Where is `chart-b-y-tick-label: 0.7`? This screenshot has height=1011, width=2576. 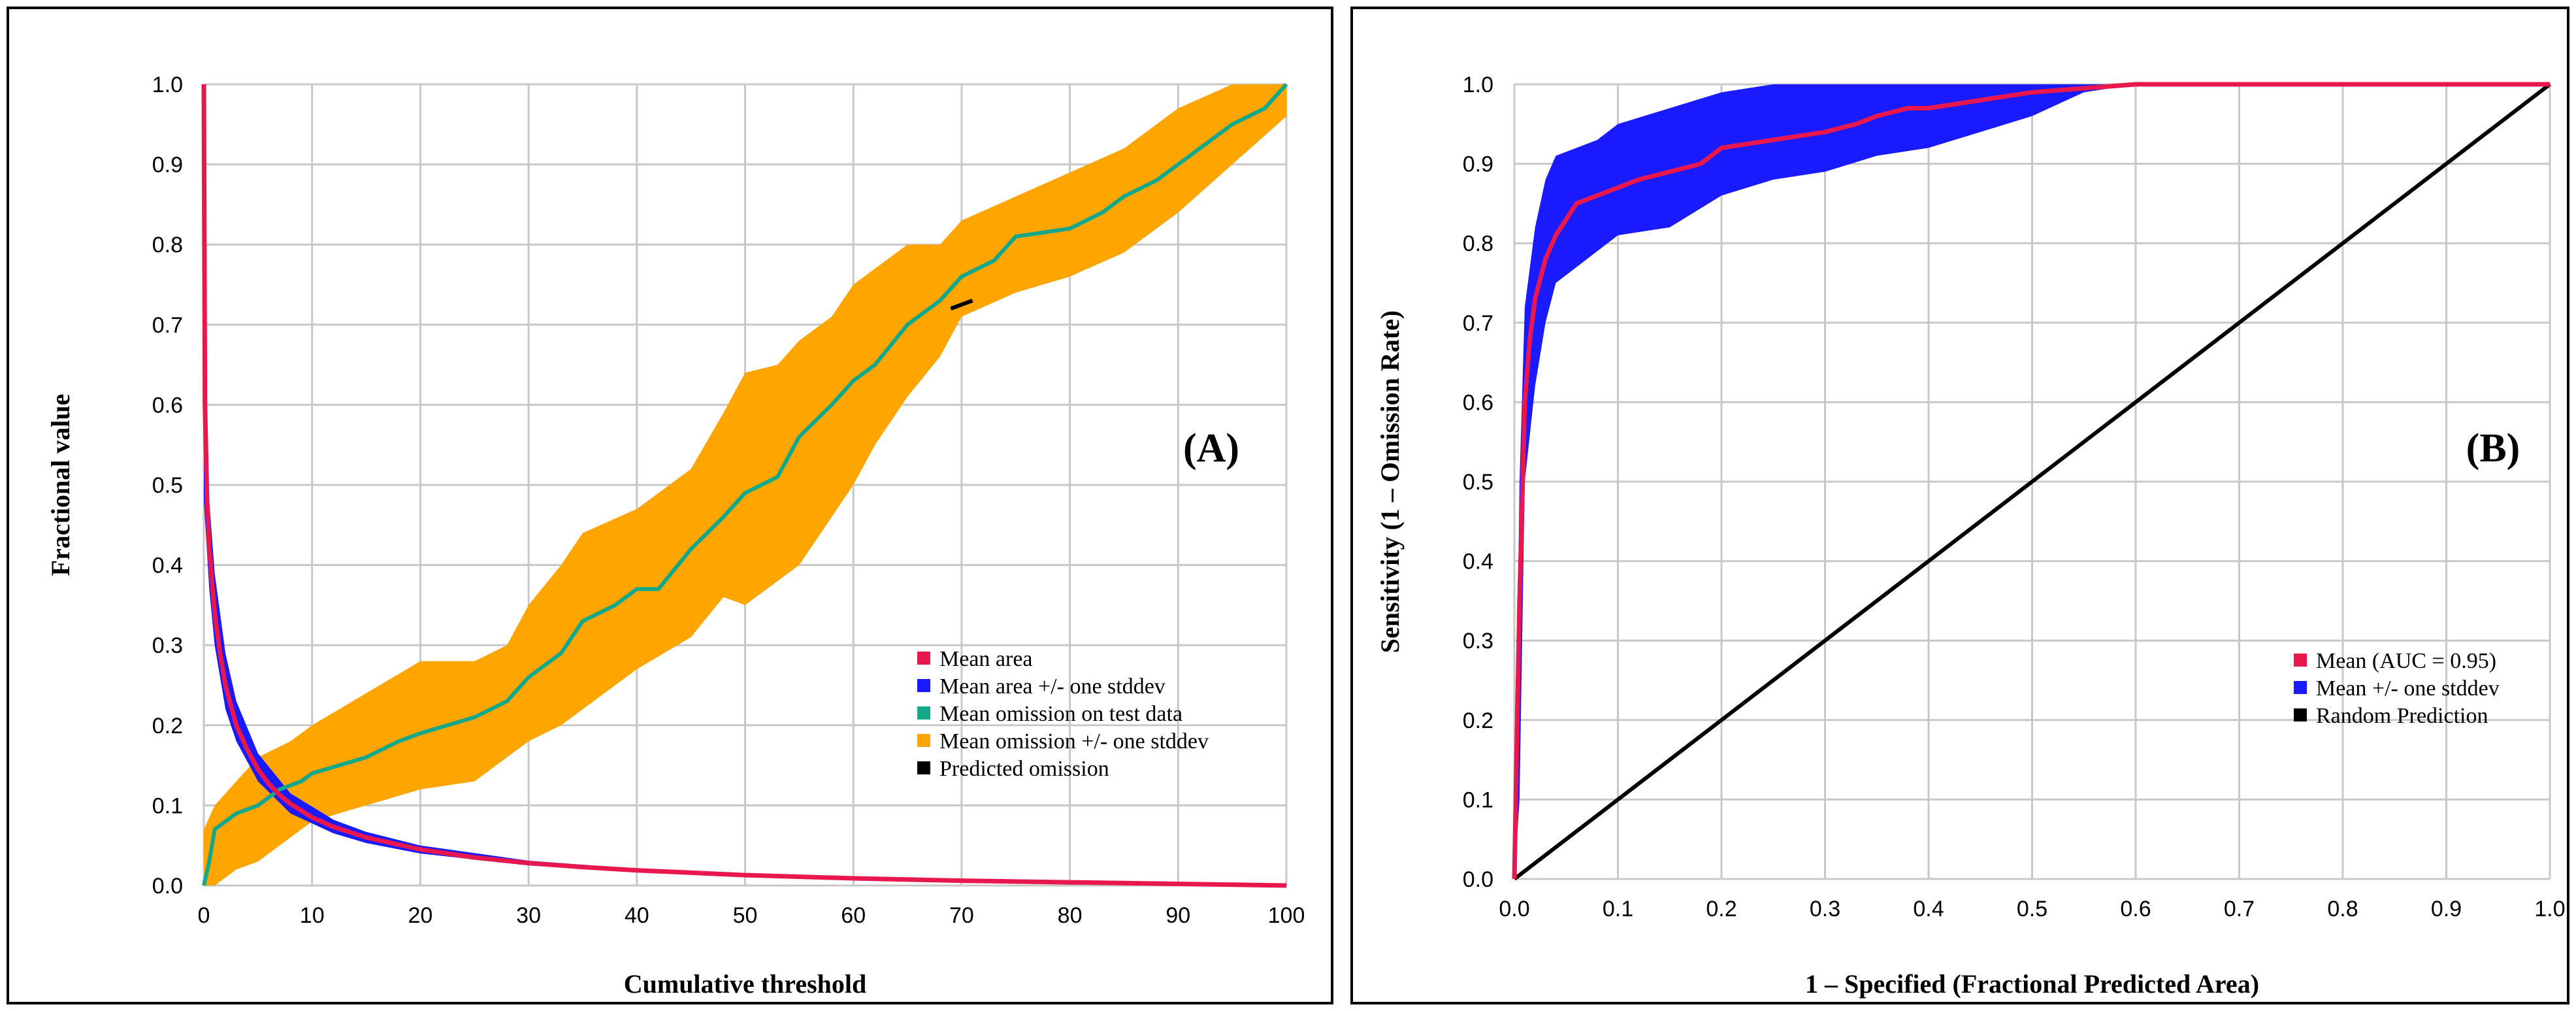 chart-b-y-tick-label: 0.7 is located at coordinates (1478, 323).